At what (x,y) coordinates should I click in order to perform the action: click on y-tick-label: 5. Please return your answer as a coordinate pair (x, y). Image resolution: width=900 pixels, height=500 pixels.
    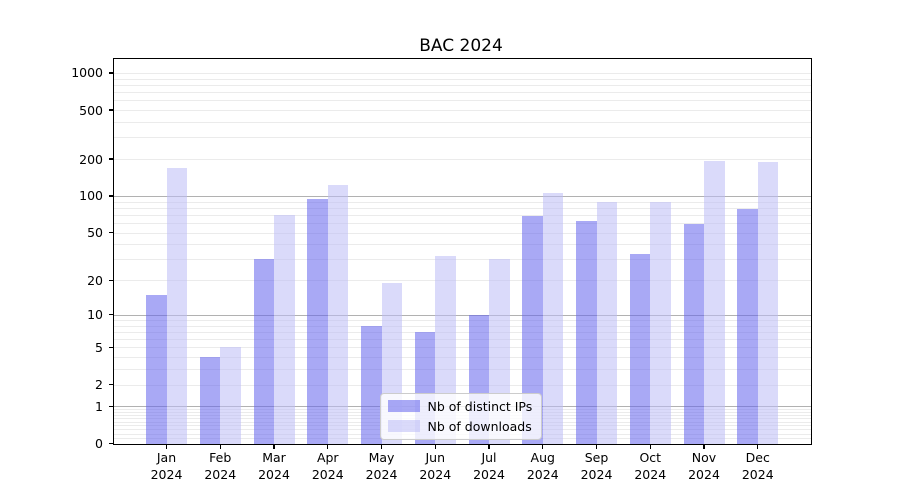
    Looking at the image, I should click on (99, 347).